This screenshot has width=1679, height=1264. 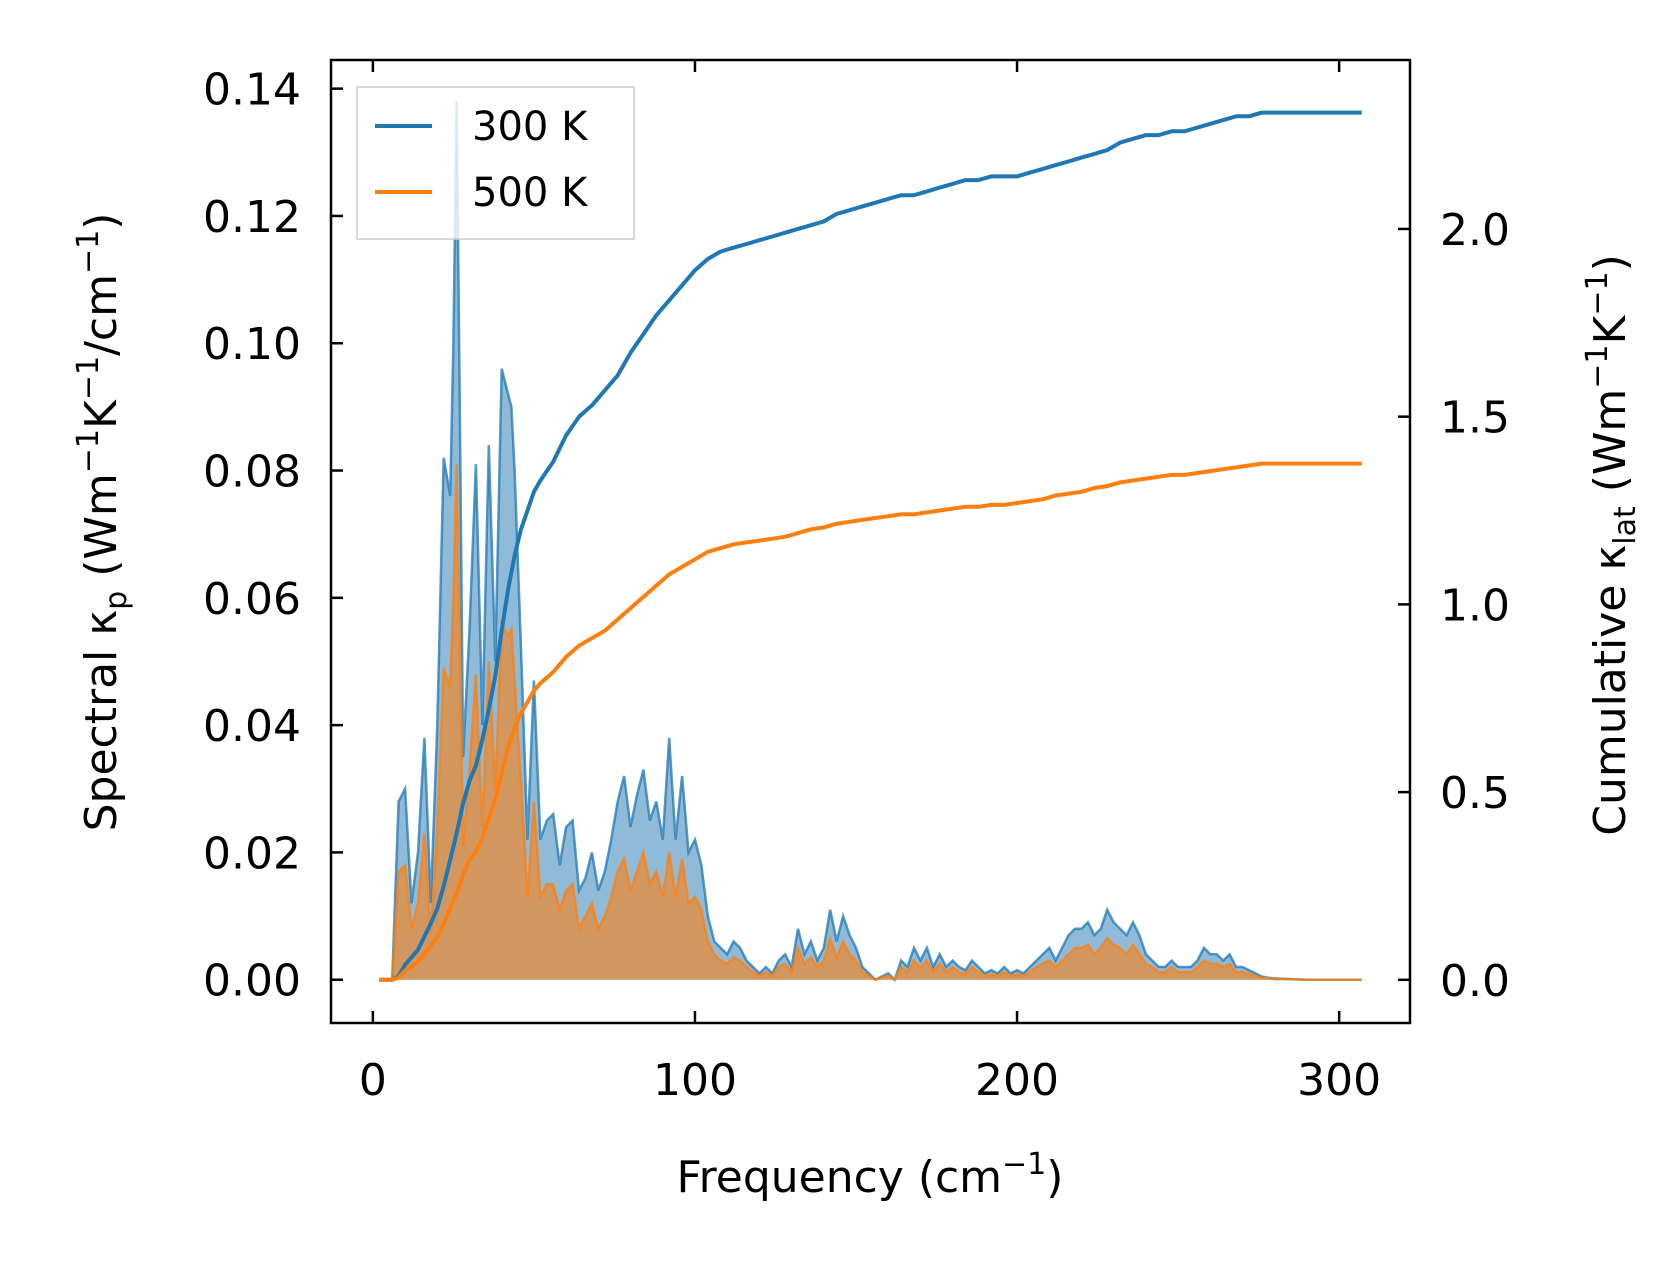 I want to click on y-right-tick-label: 0.5, so click(x=1475, y=793).